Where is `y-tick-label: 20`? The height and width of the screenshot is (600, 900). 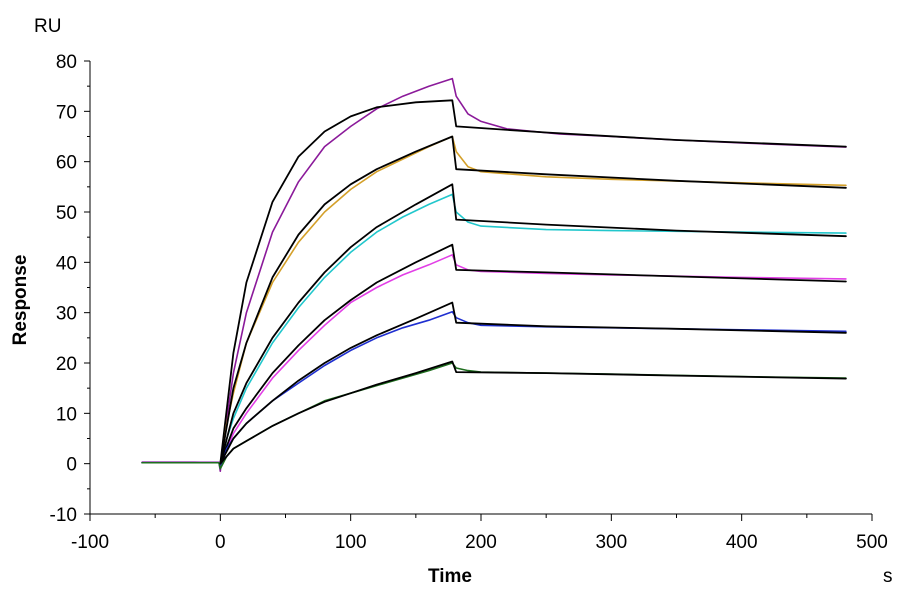 y-tick-label: 20 is located at coordinates (66, 364).